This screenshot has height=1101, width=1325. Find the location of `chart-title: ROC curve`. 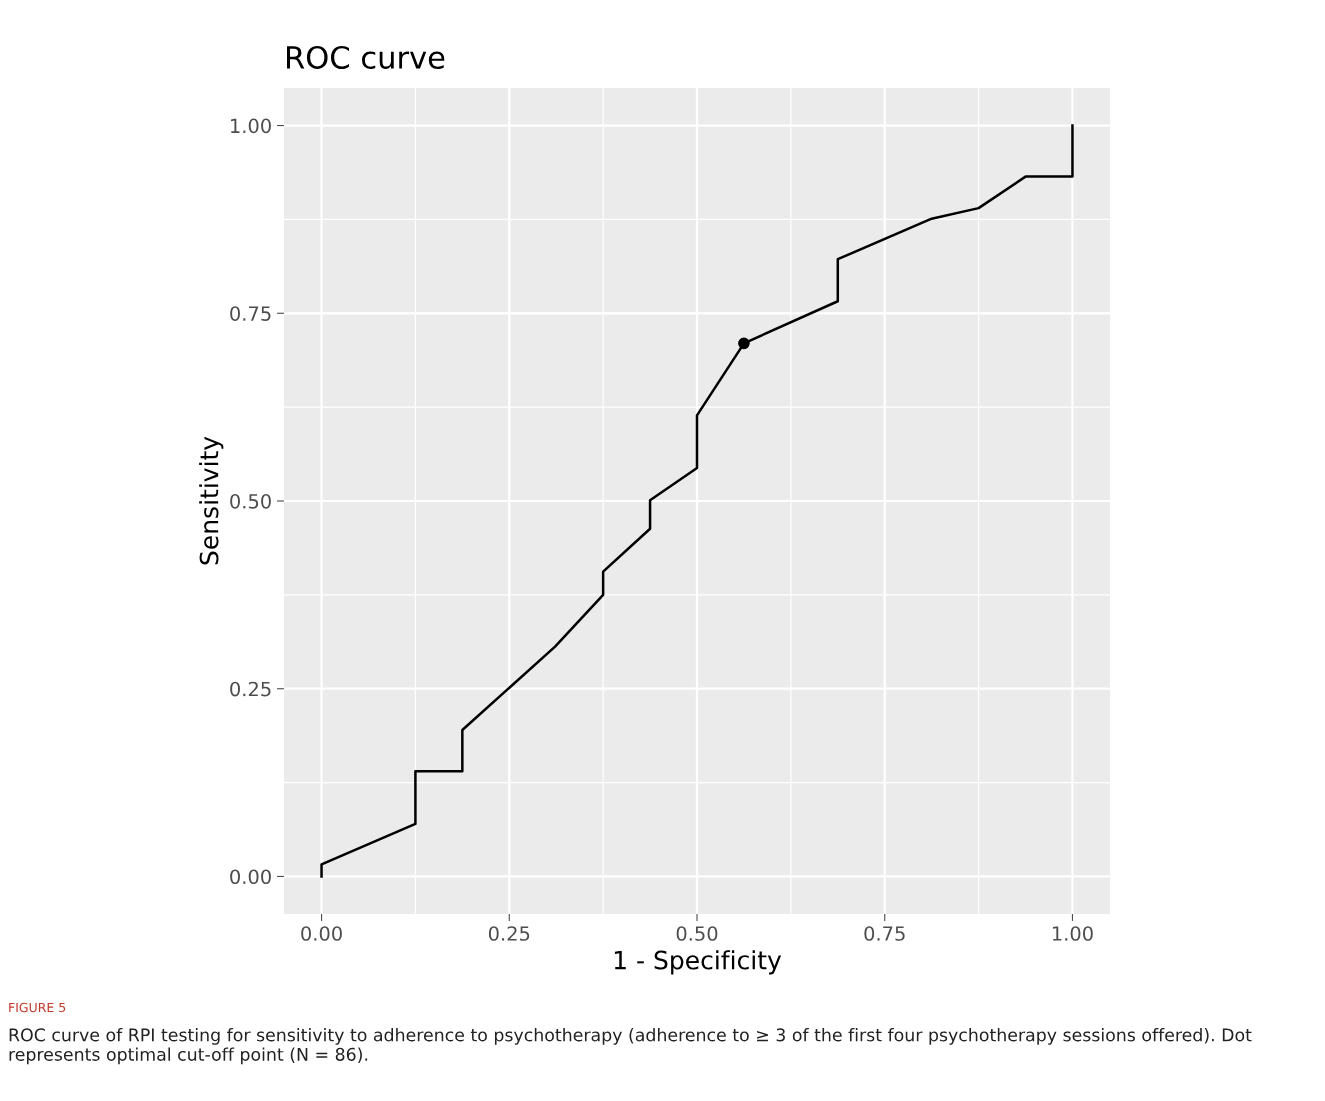

chart-title: ROC curve is located at coordinates (366, 57).